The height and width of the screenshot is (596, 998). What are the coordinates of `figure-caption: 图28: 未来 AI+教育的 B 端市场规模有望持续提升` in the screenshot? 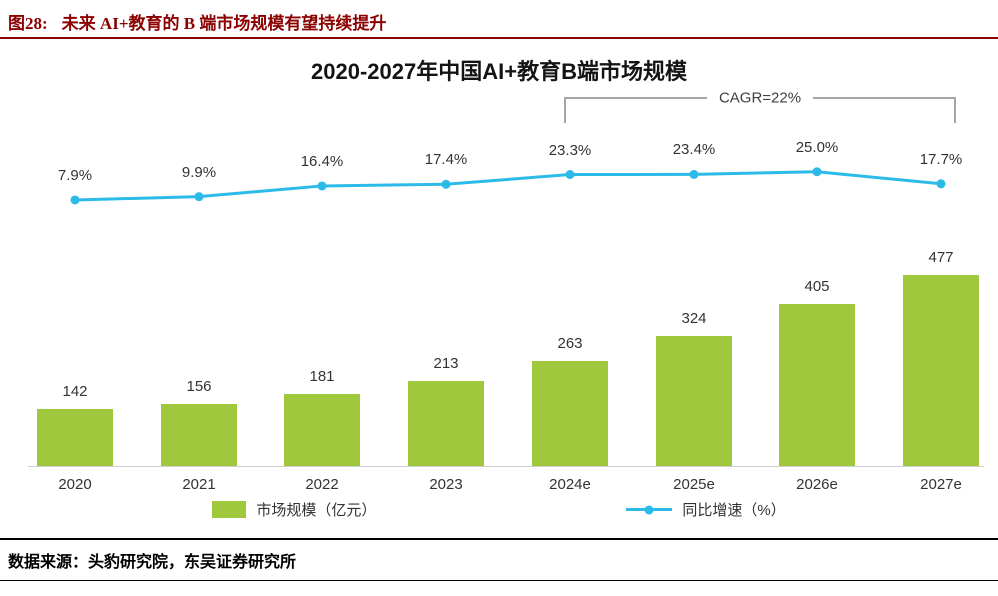 It's located at (197, 21).